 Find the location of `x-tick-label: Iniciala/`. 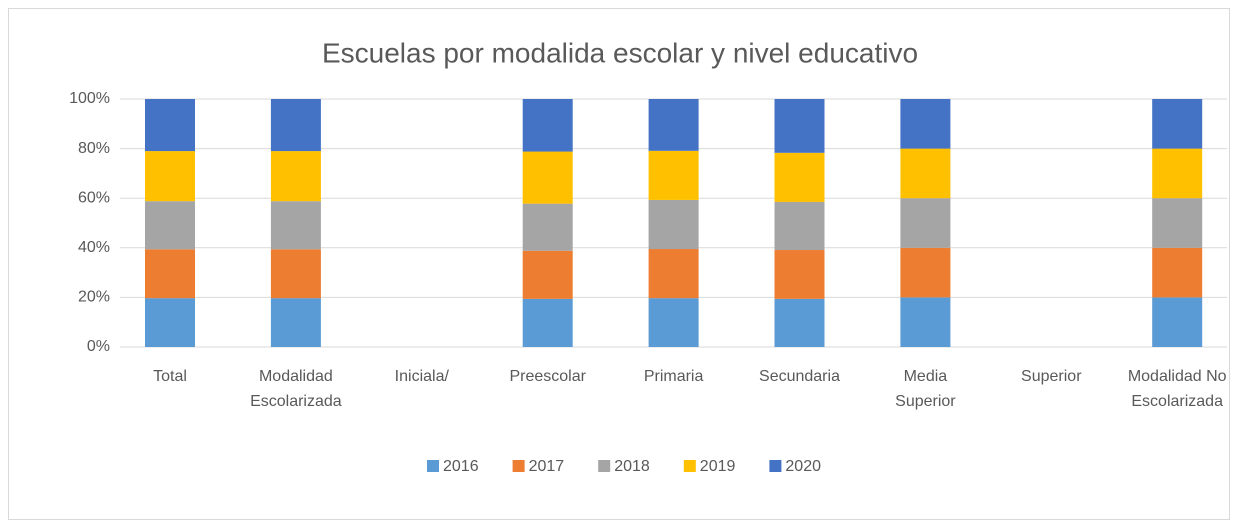

x-tick-label: Iniciala/ is located at coordinates (421, 376).